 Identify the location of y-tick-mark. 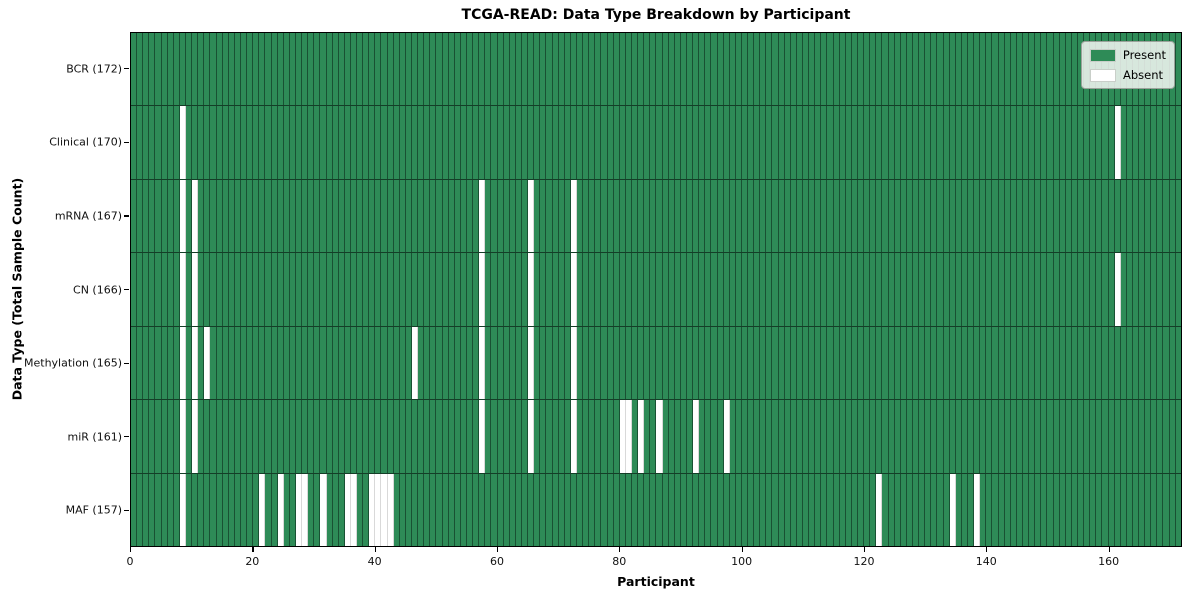
(126, 437).